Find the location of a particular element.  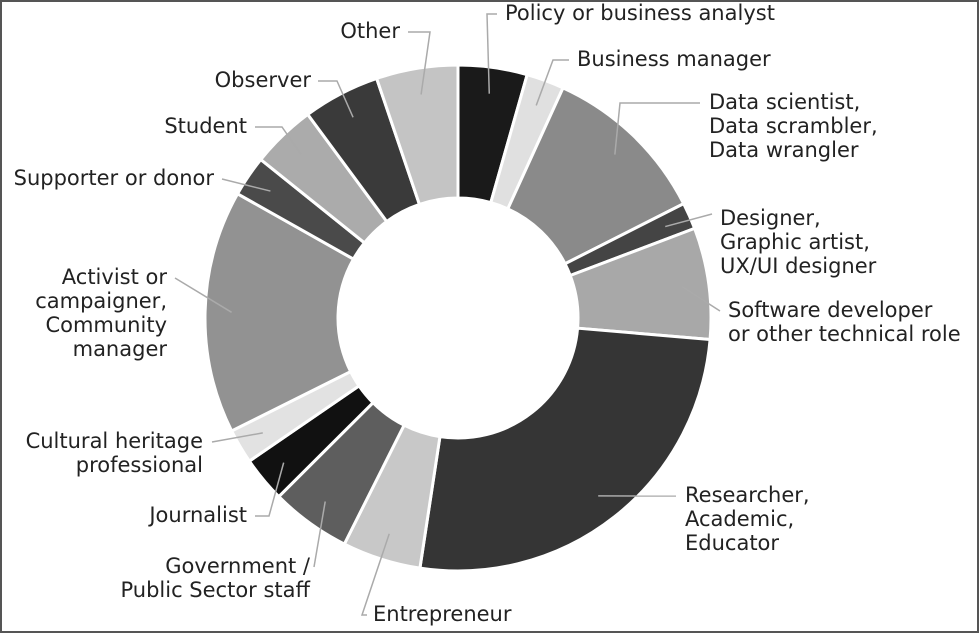

slice-label: Graphic artist, is located at coordinates (795, 242).